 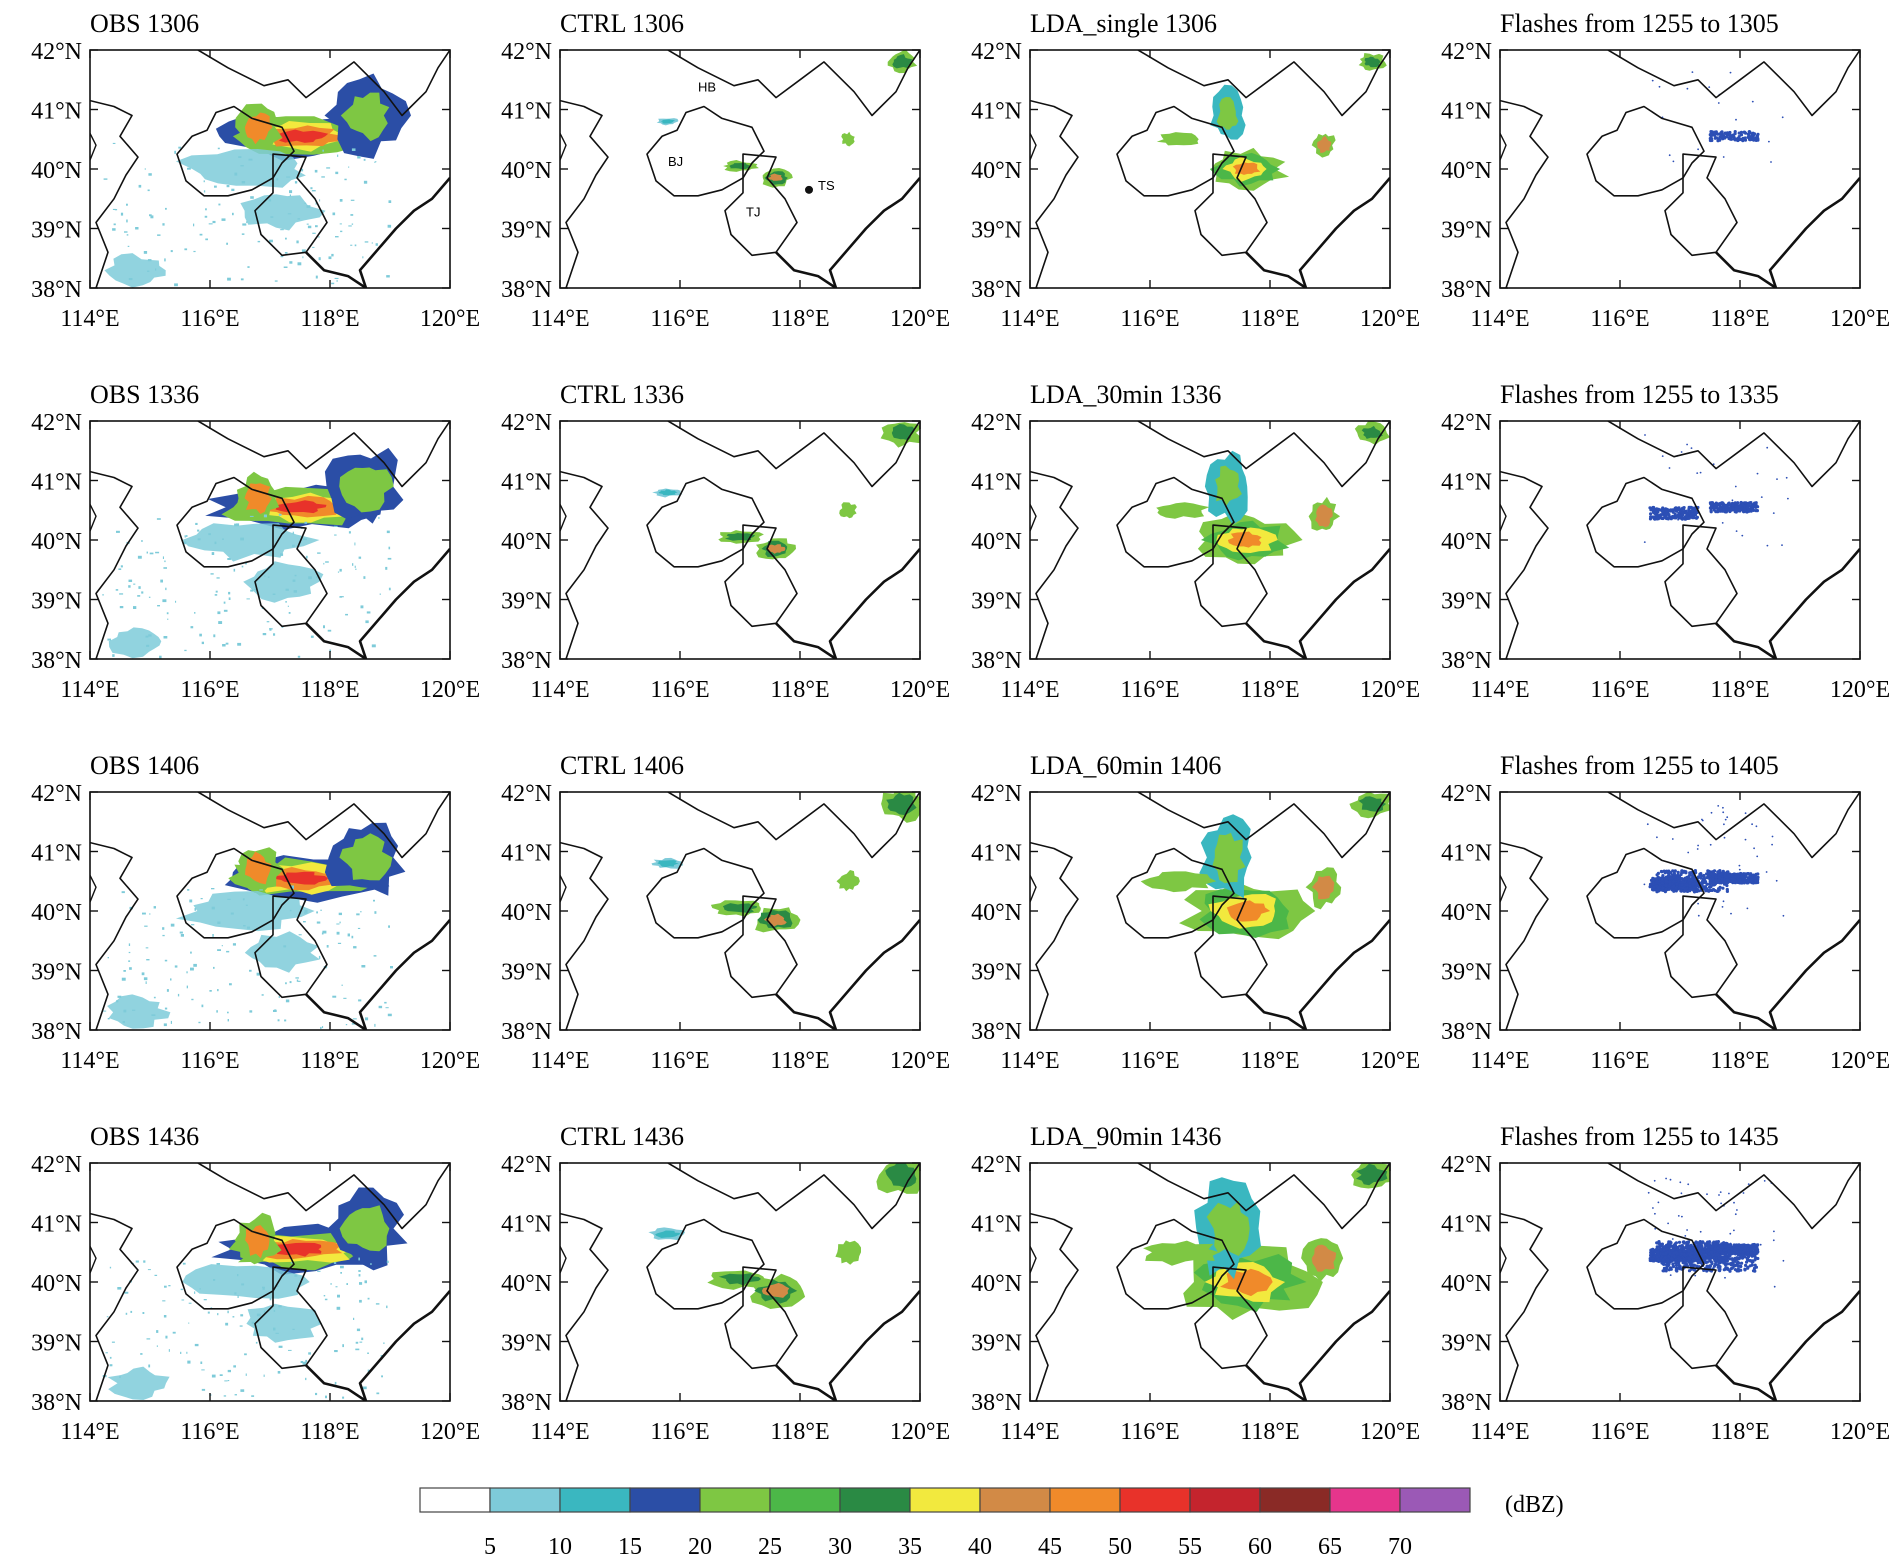 What do you see at coordinates (875, 1500) in the screenshot?
I see `colorbar-box` at bounding box center [875, 1500].